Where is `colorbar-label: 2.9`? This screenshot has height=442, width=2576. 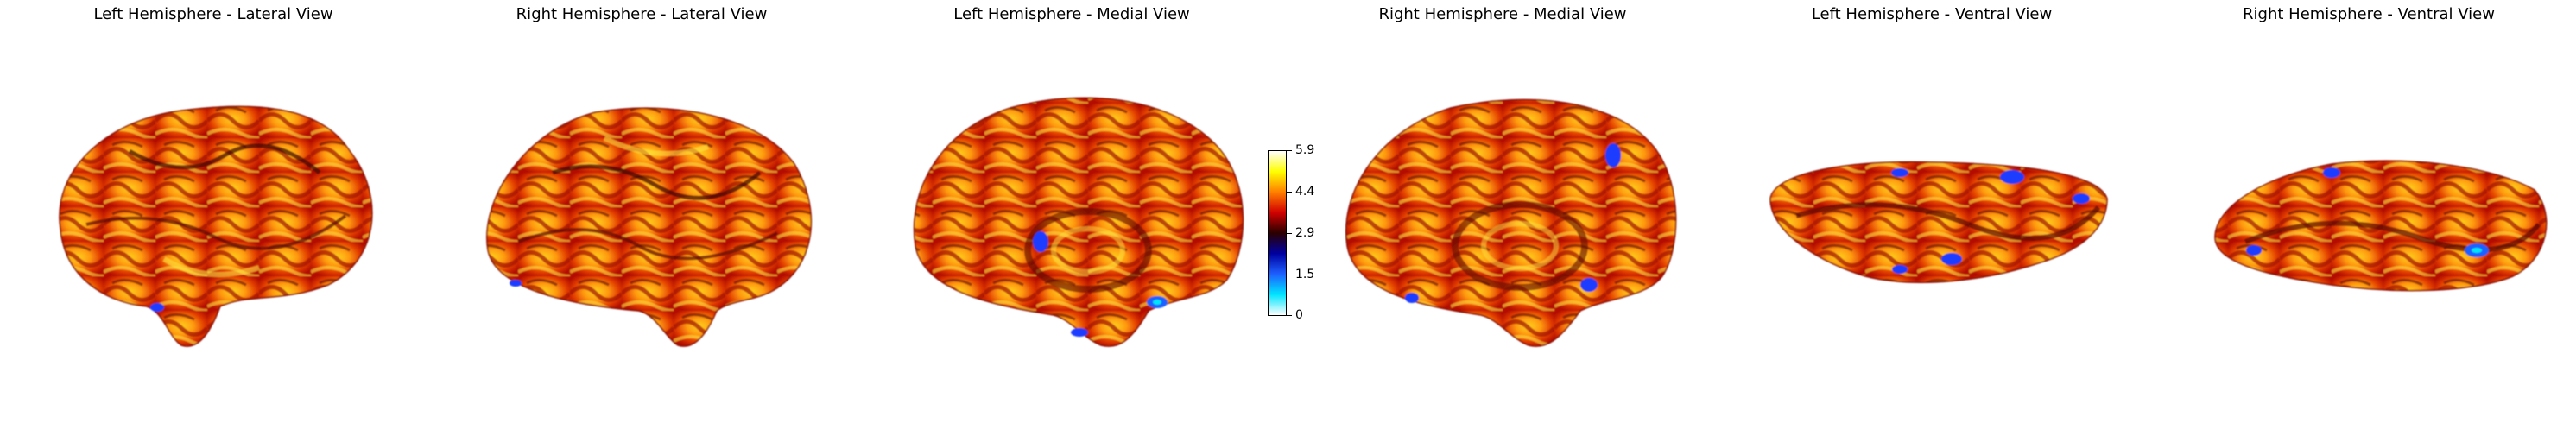 colorbar-label: 2.9 is located at coordinates (1305, 233).